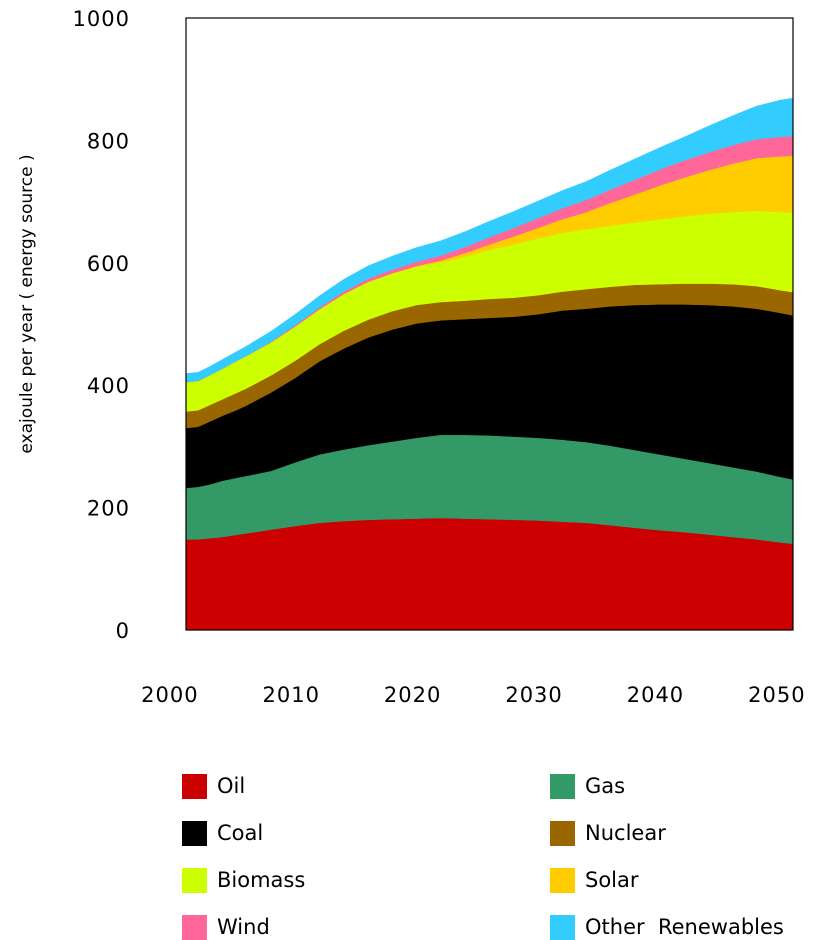 This screenshot has width=829, height=940. Describe the element at coordinates (123, 631) in the screenshot. I see `y-tick-label: 0` at that location.